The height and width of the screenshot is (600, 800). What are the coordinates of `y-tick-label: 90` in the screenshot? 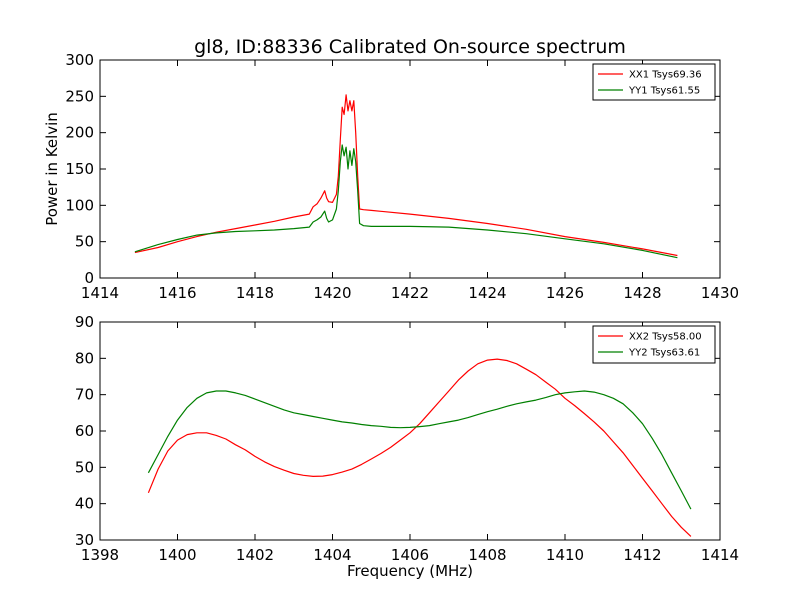 It's located at (84, 322).